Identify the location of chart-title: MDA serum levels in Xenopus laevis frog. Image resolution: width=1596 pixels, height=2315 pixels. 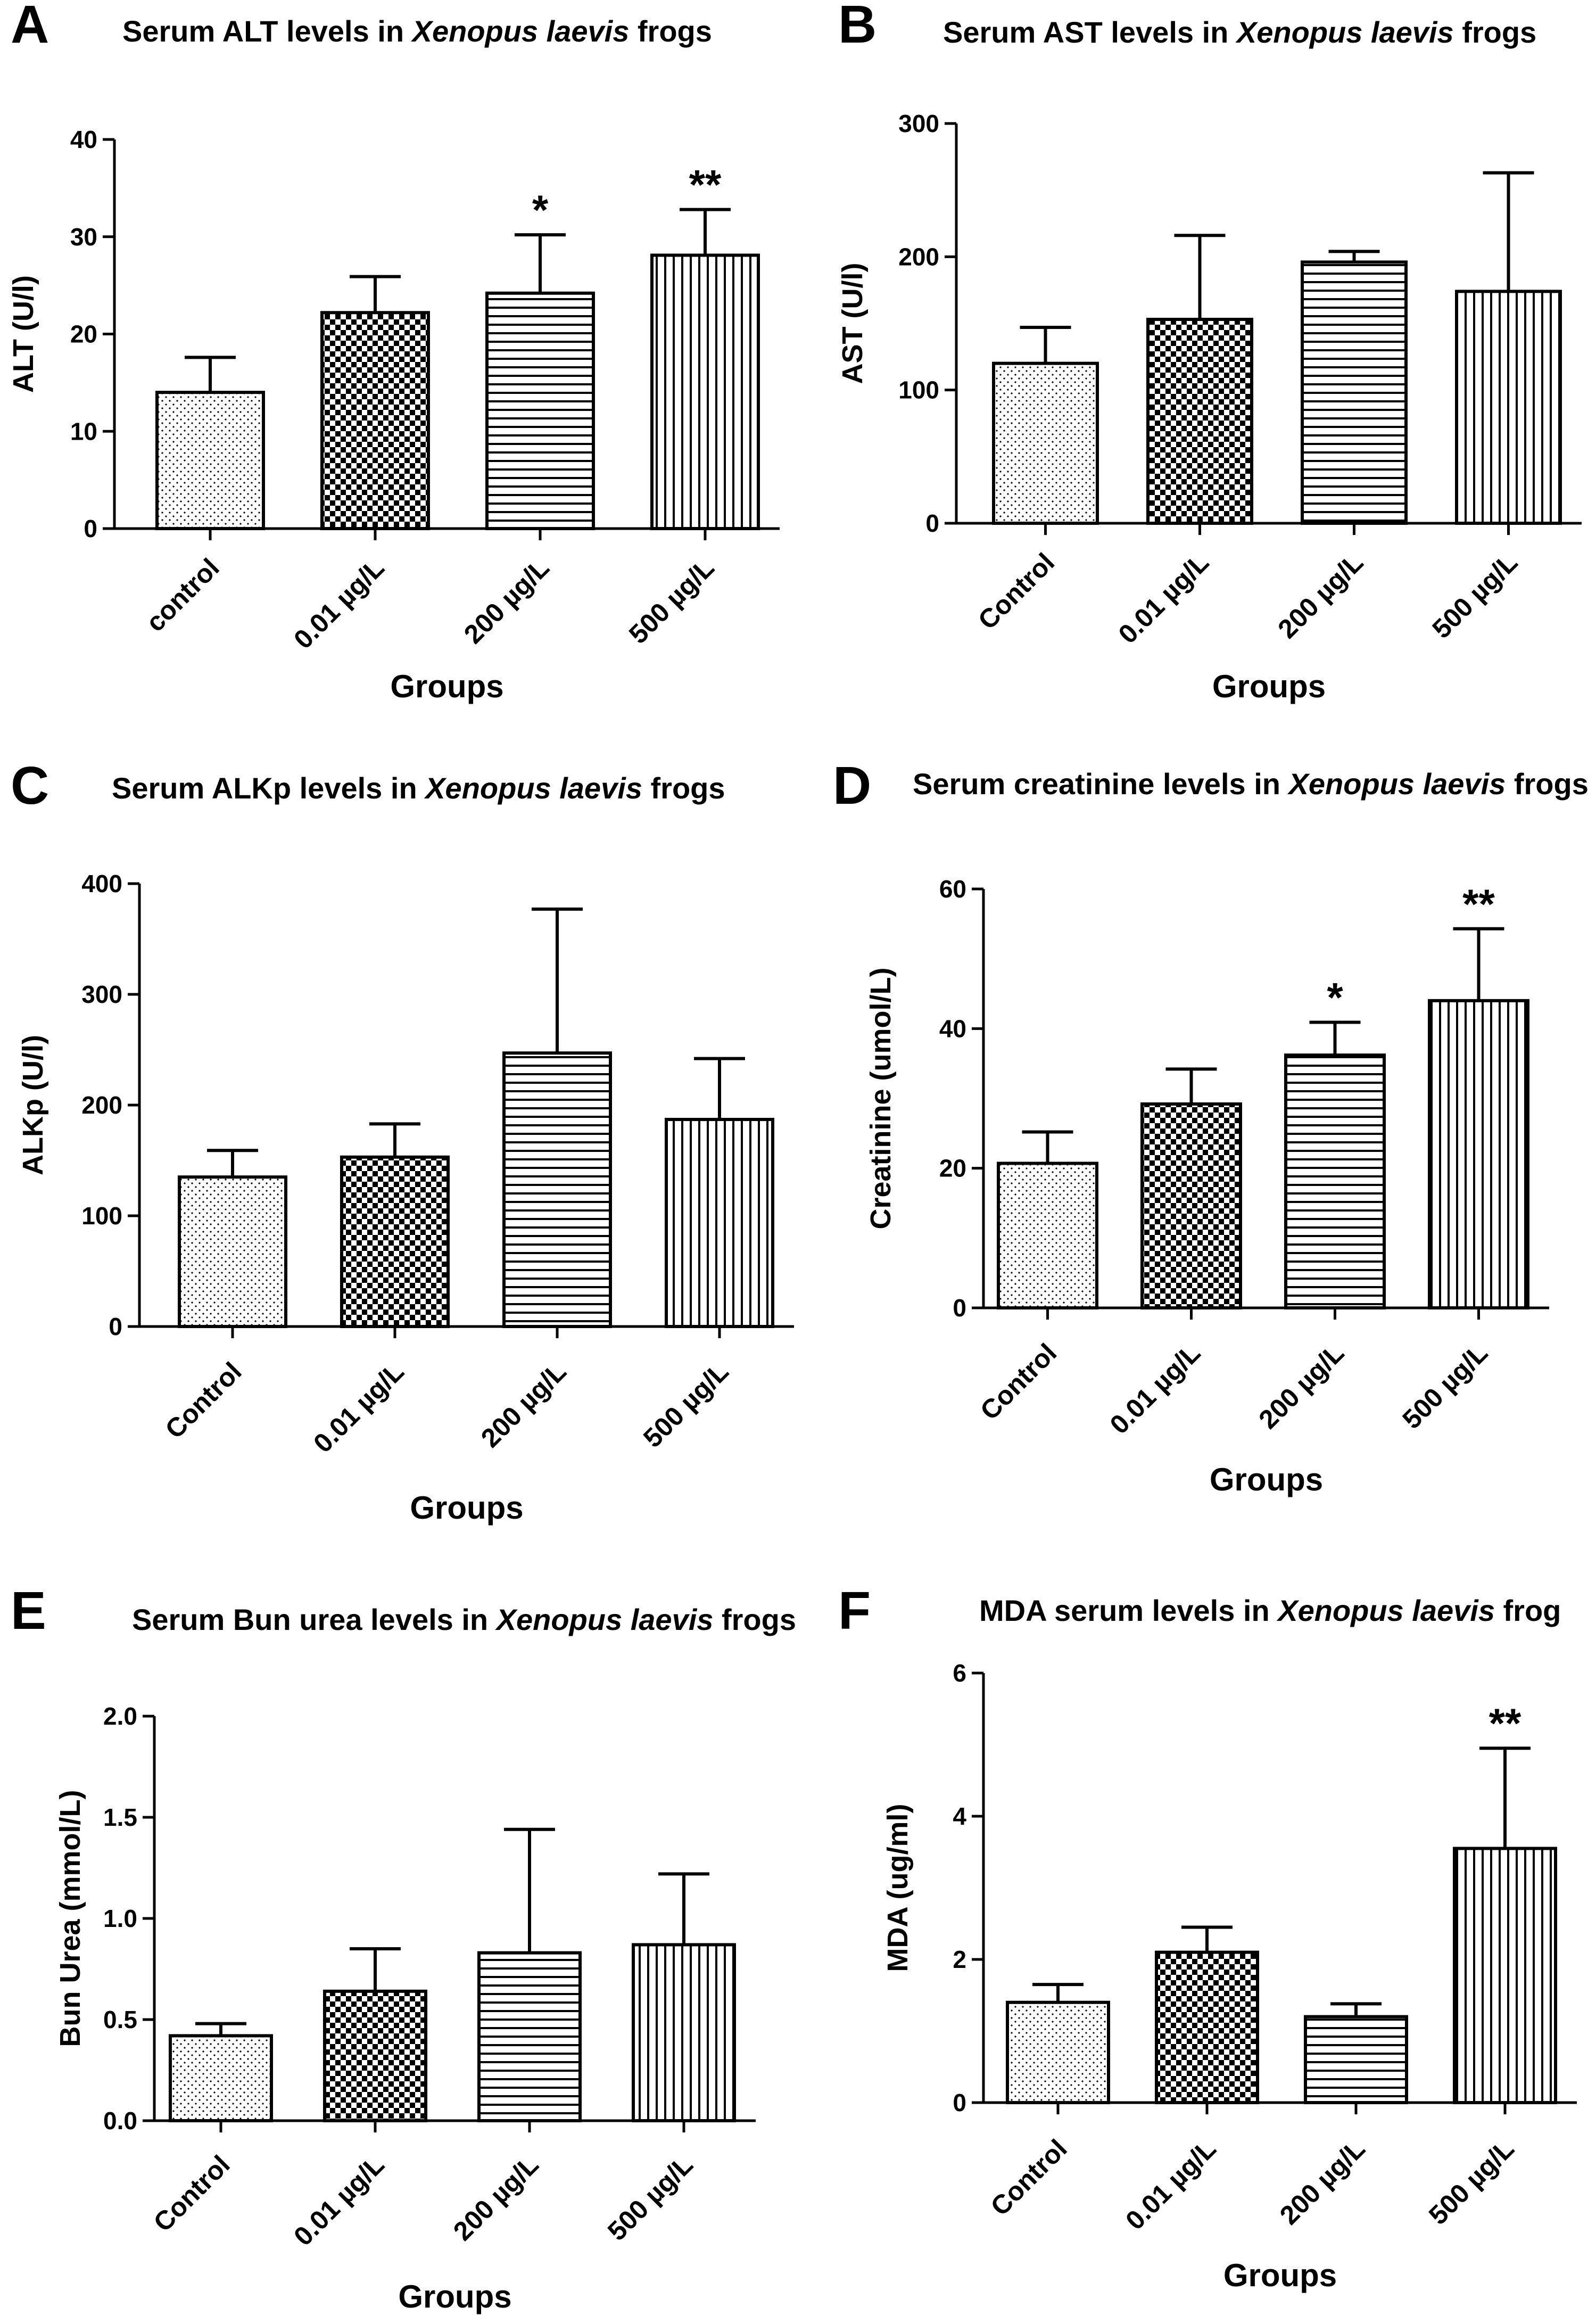
(1270, 1610).